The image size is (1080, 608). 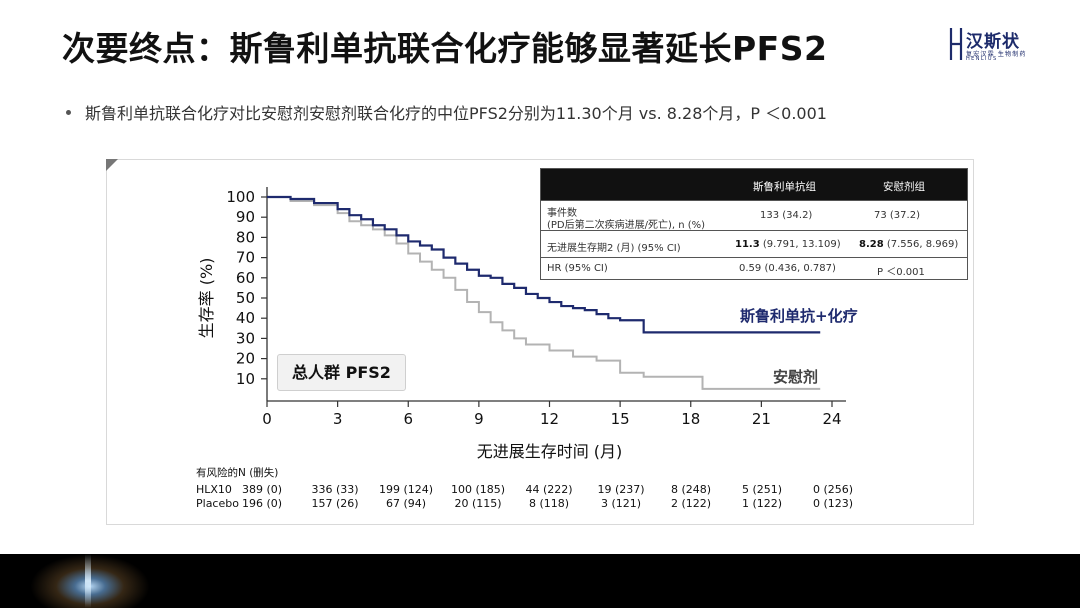 I want to click on y-tick-label: 30, so click(x=245, y=338).